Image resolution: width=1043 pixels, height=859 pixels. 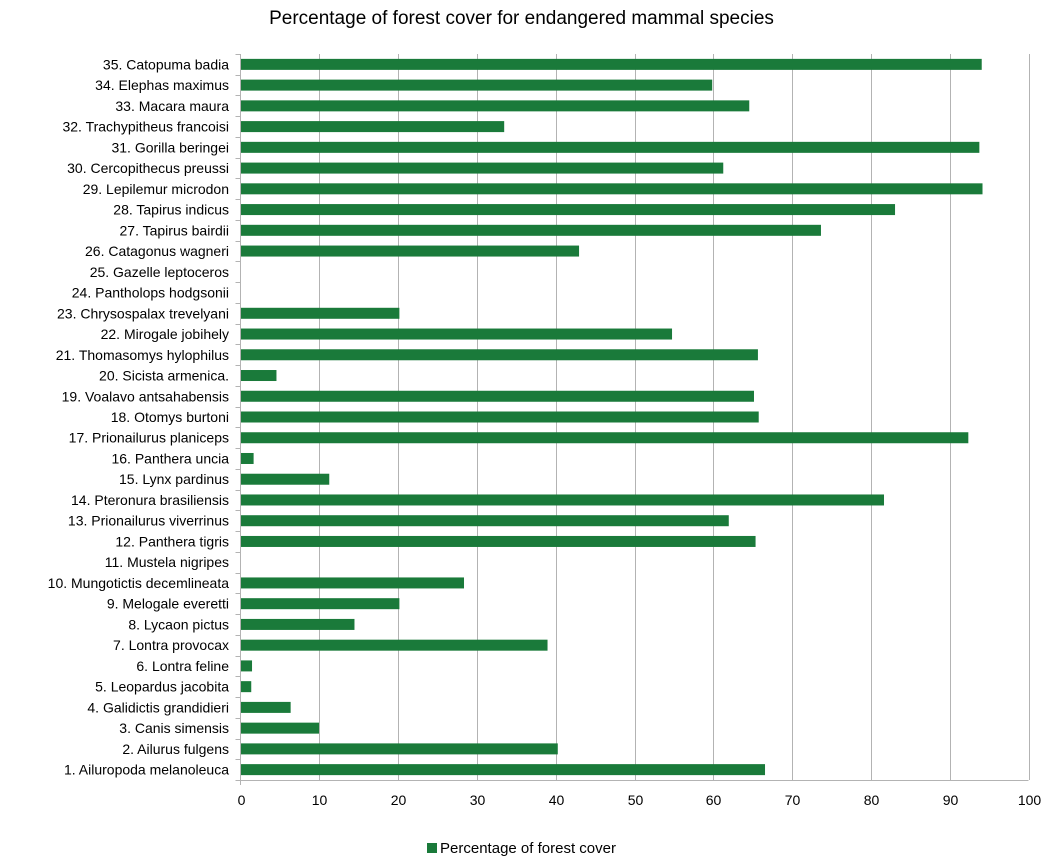 What do you see at coordinates (174, 479) in the screenshot?
I see `category-label: 15. Lynx pardinus` at bounding box center [174, 479].